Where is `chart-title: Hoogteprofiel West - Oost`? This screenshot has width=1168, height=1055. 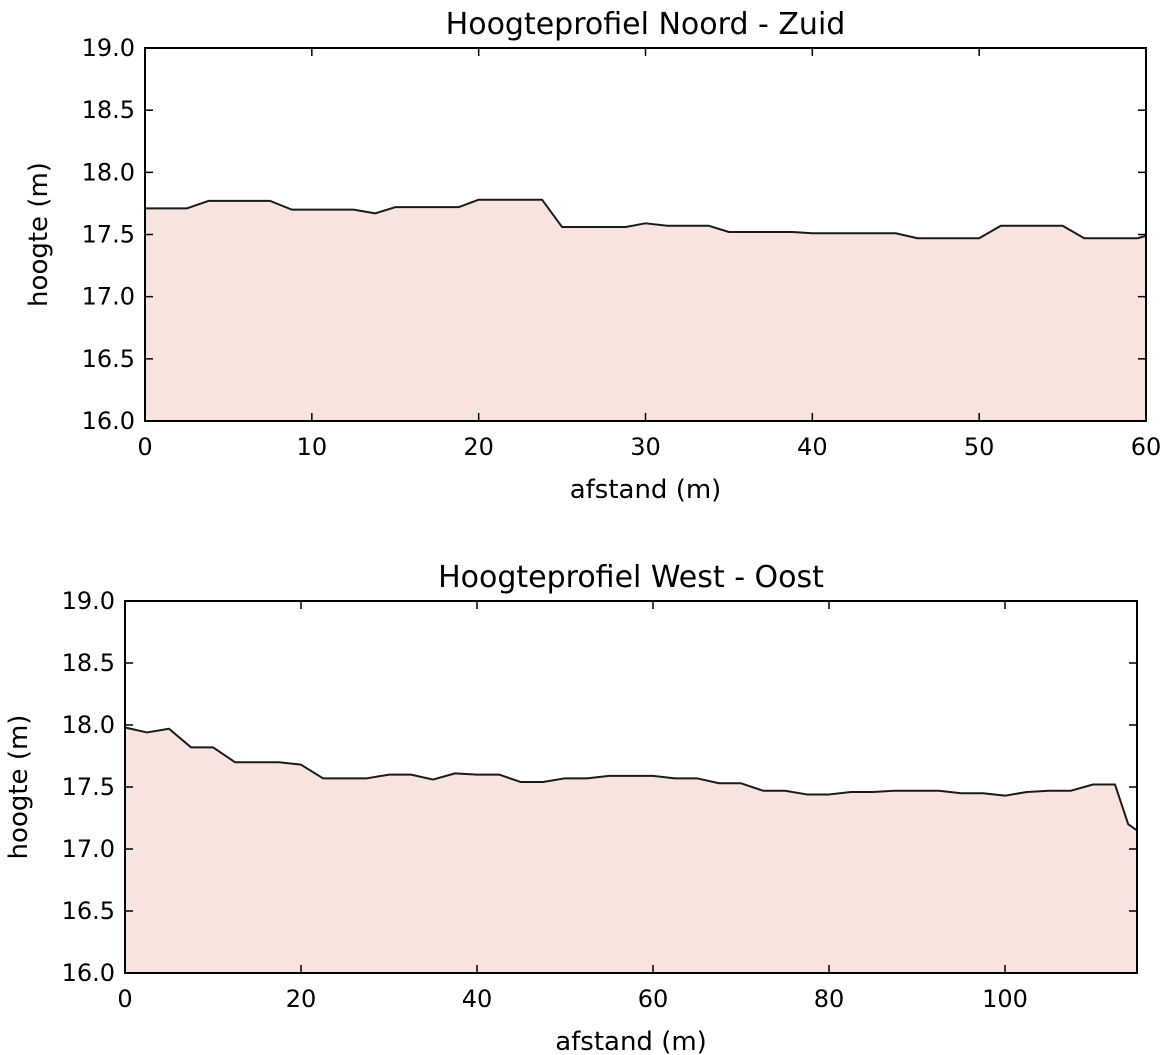
chart-title: Hoogteprofiel West - Oost is located at coordinates (631, 577).